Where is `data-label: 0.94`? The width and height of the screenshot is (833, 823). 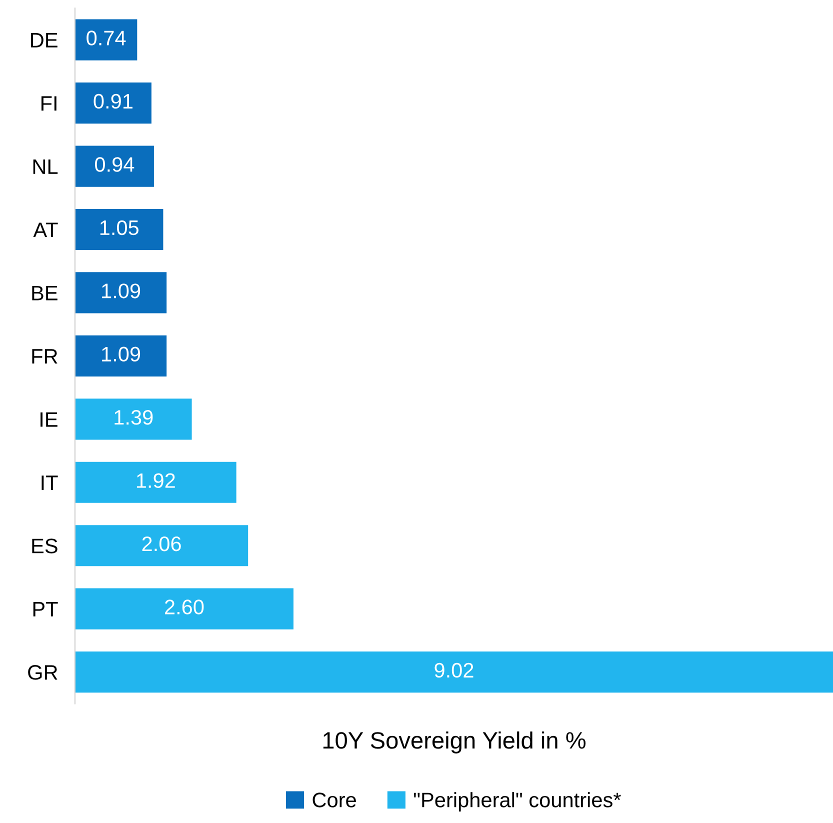
data-label: 0.94 is located at coordinates (114, 164).